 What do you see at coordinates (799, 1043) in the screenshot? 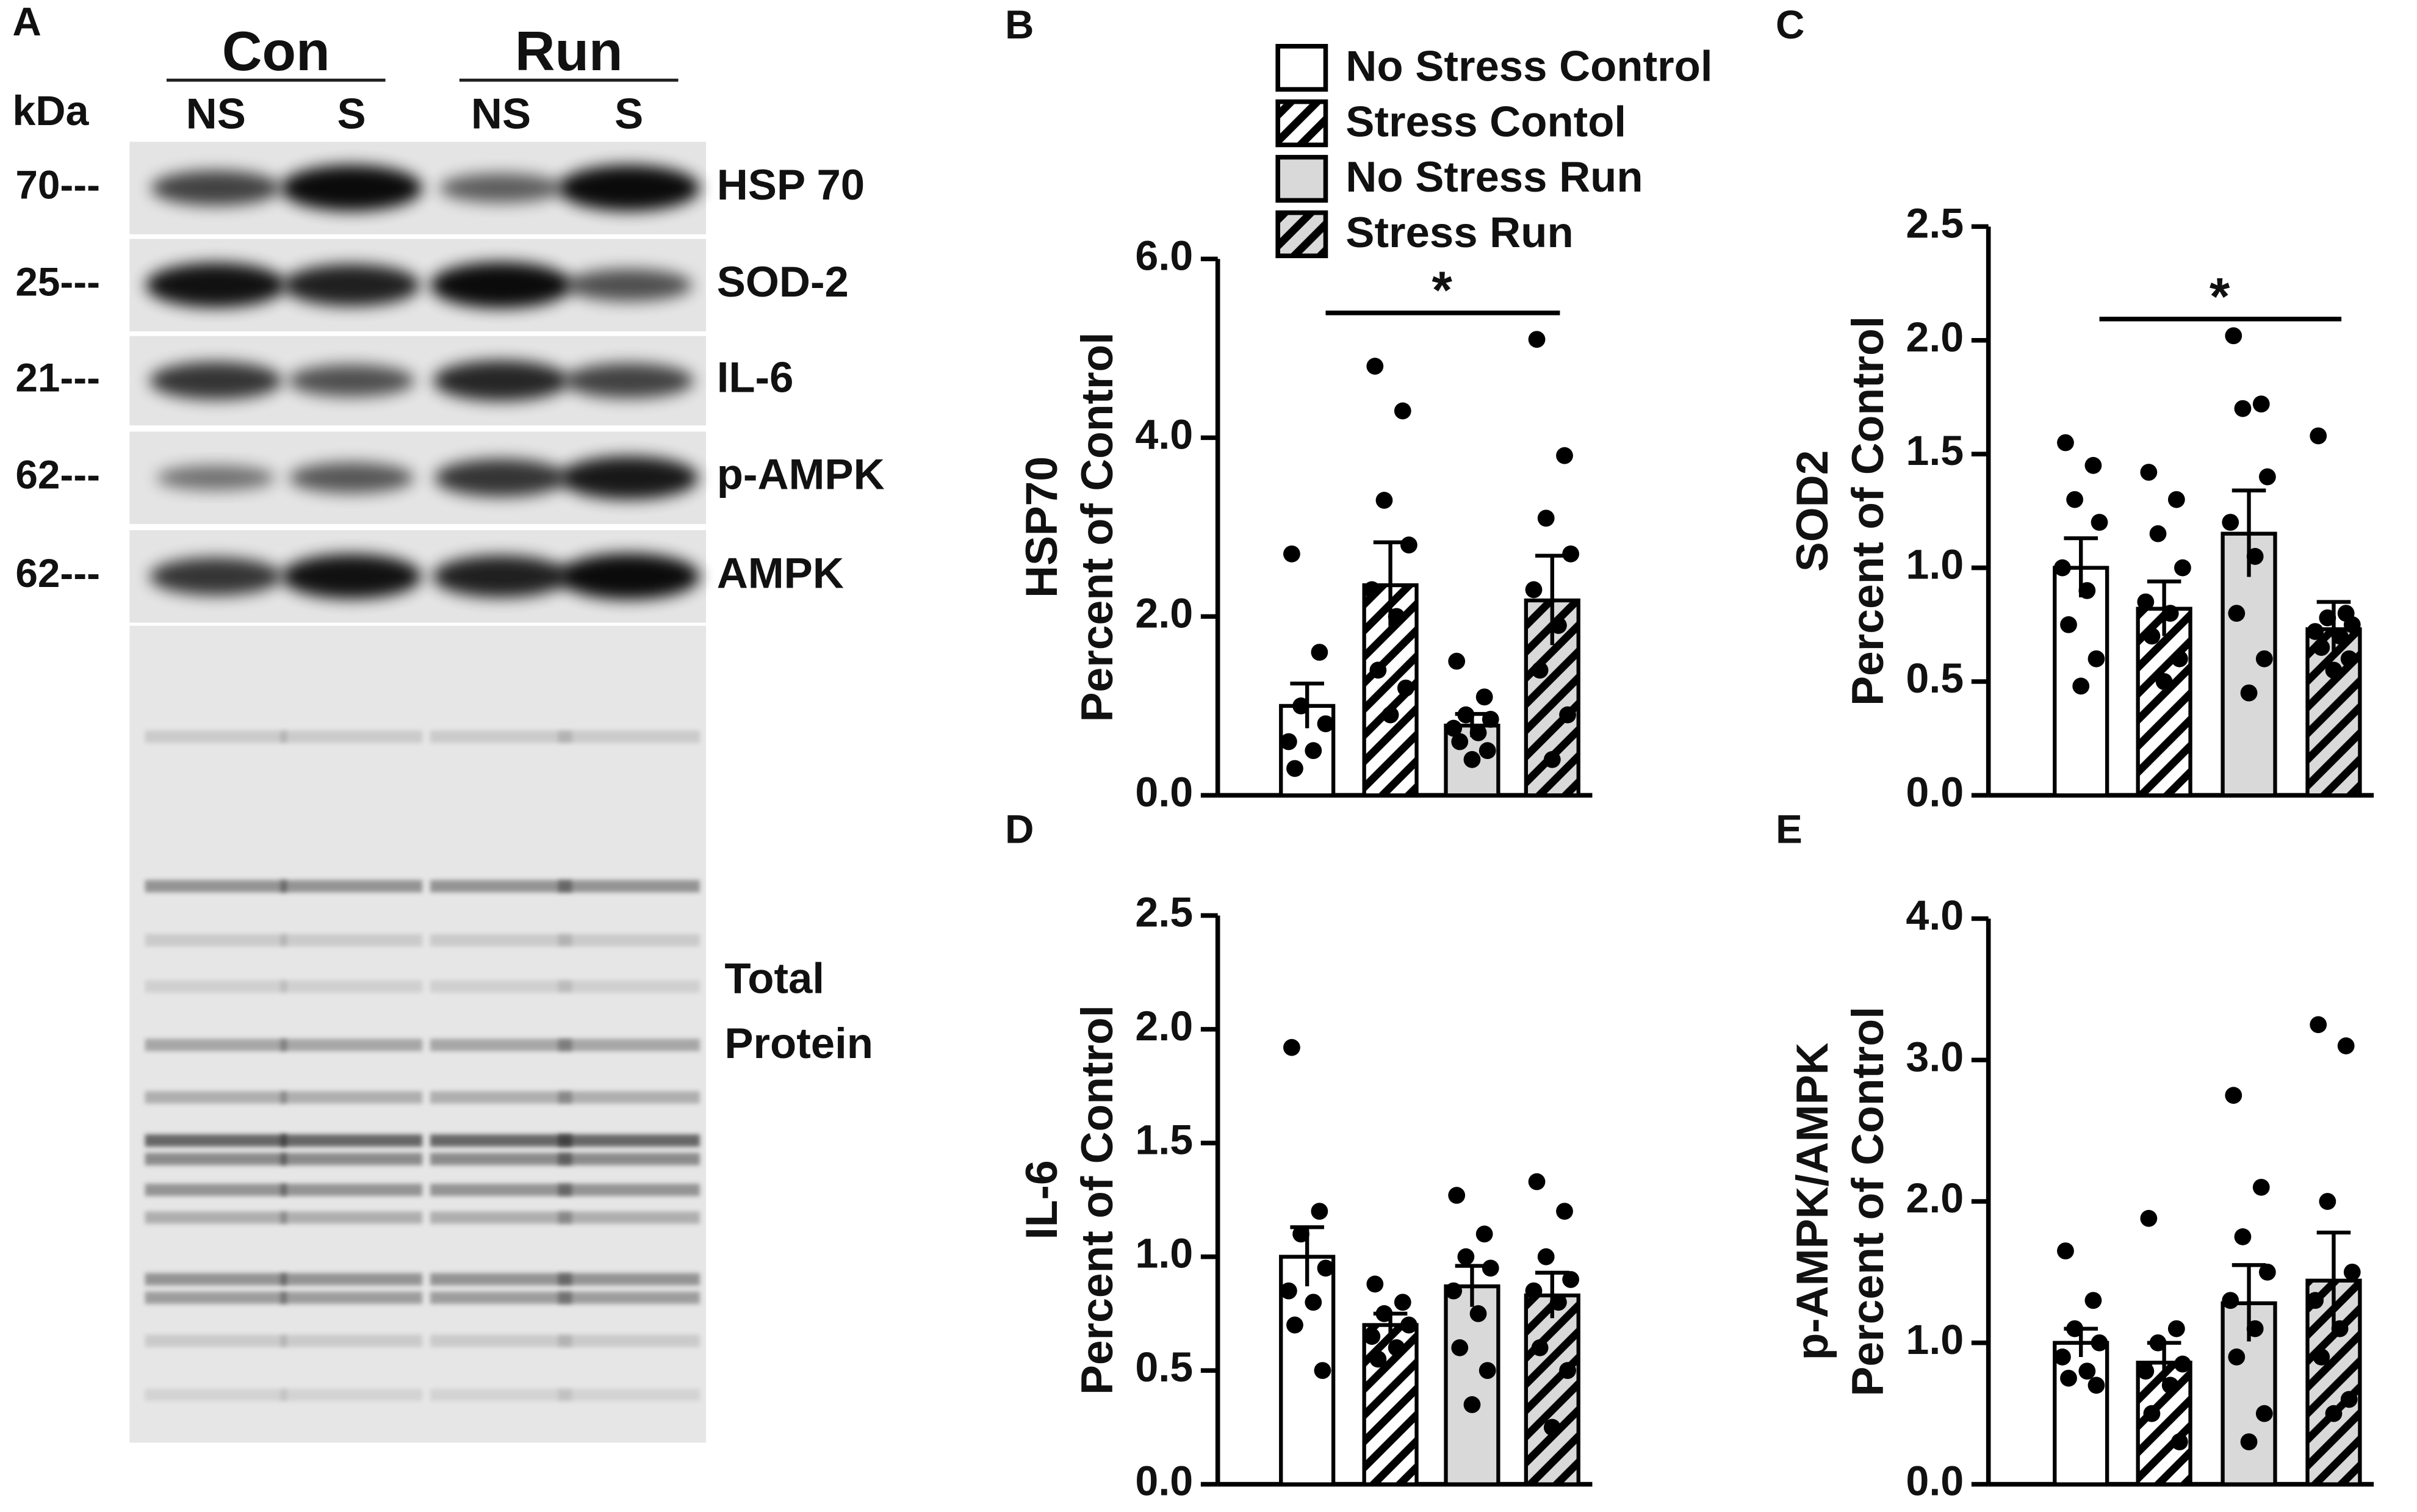
I see `band-label: Protein` at bounding box center [799, 1043].